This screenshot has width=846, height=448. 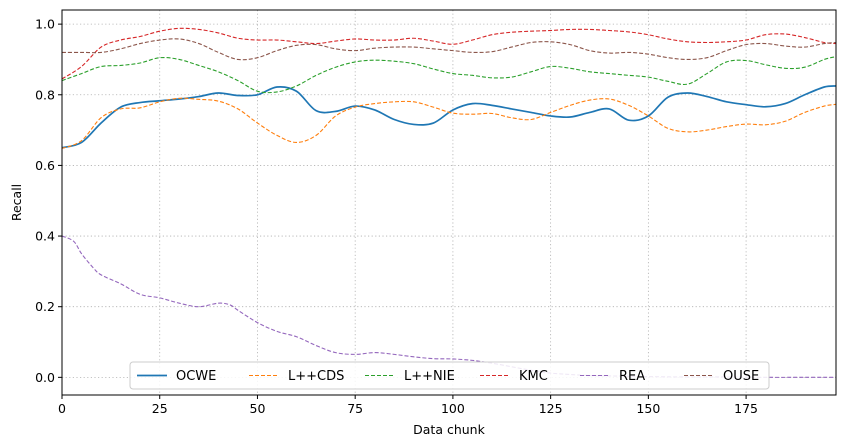 I want to click on x-tick-label: 125, so click(x=551, y=408).